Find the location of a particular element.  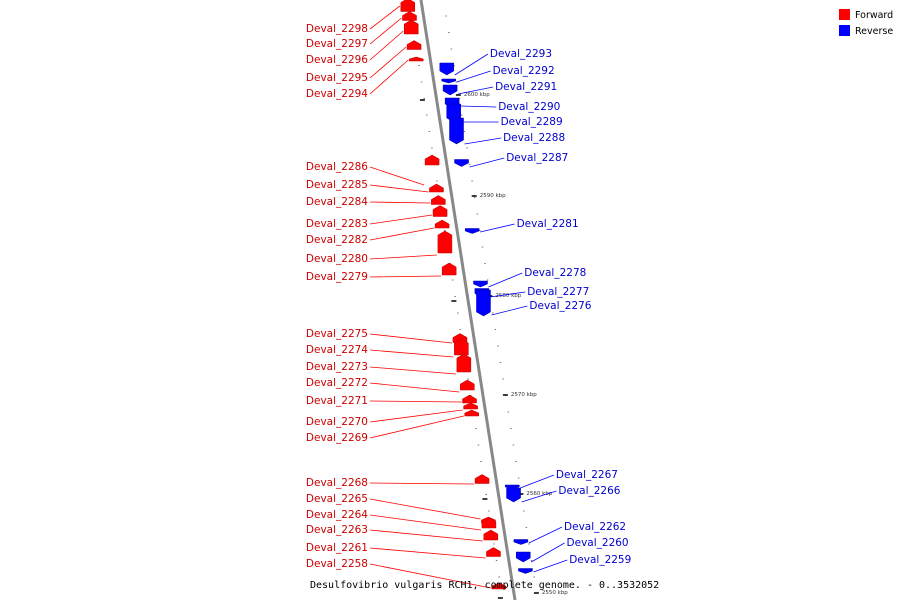

reverse-gene-label: Deval_2276 is located at coordinates (560, 306).